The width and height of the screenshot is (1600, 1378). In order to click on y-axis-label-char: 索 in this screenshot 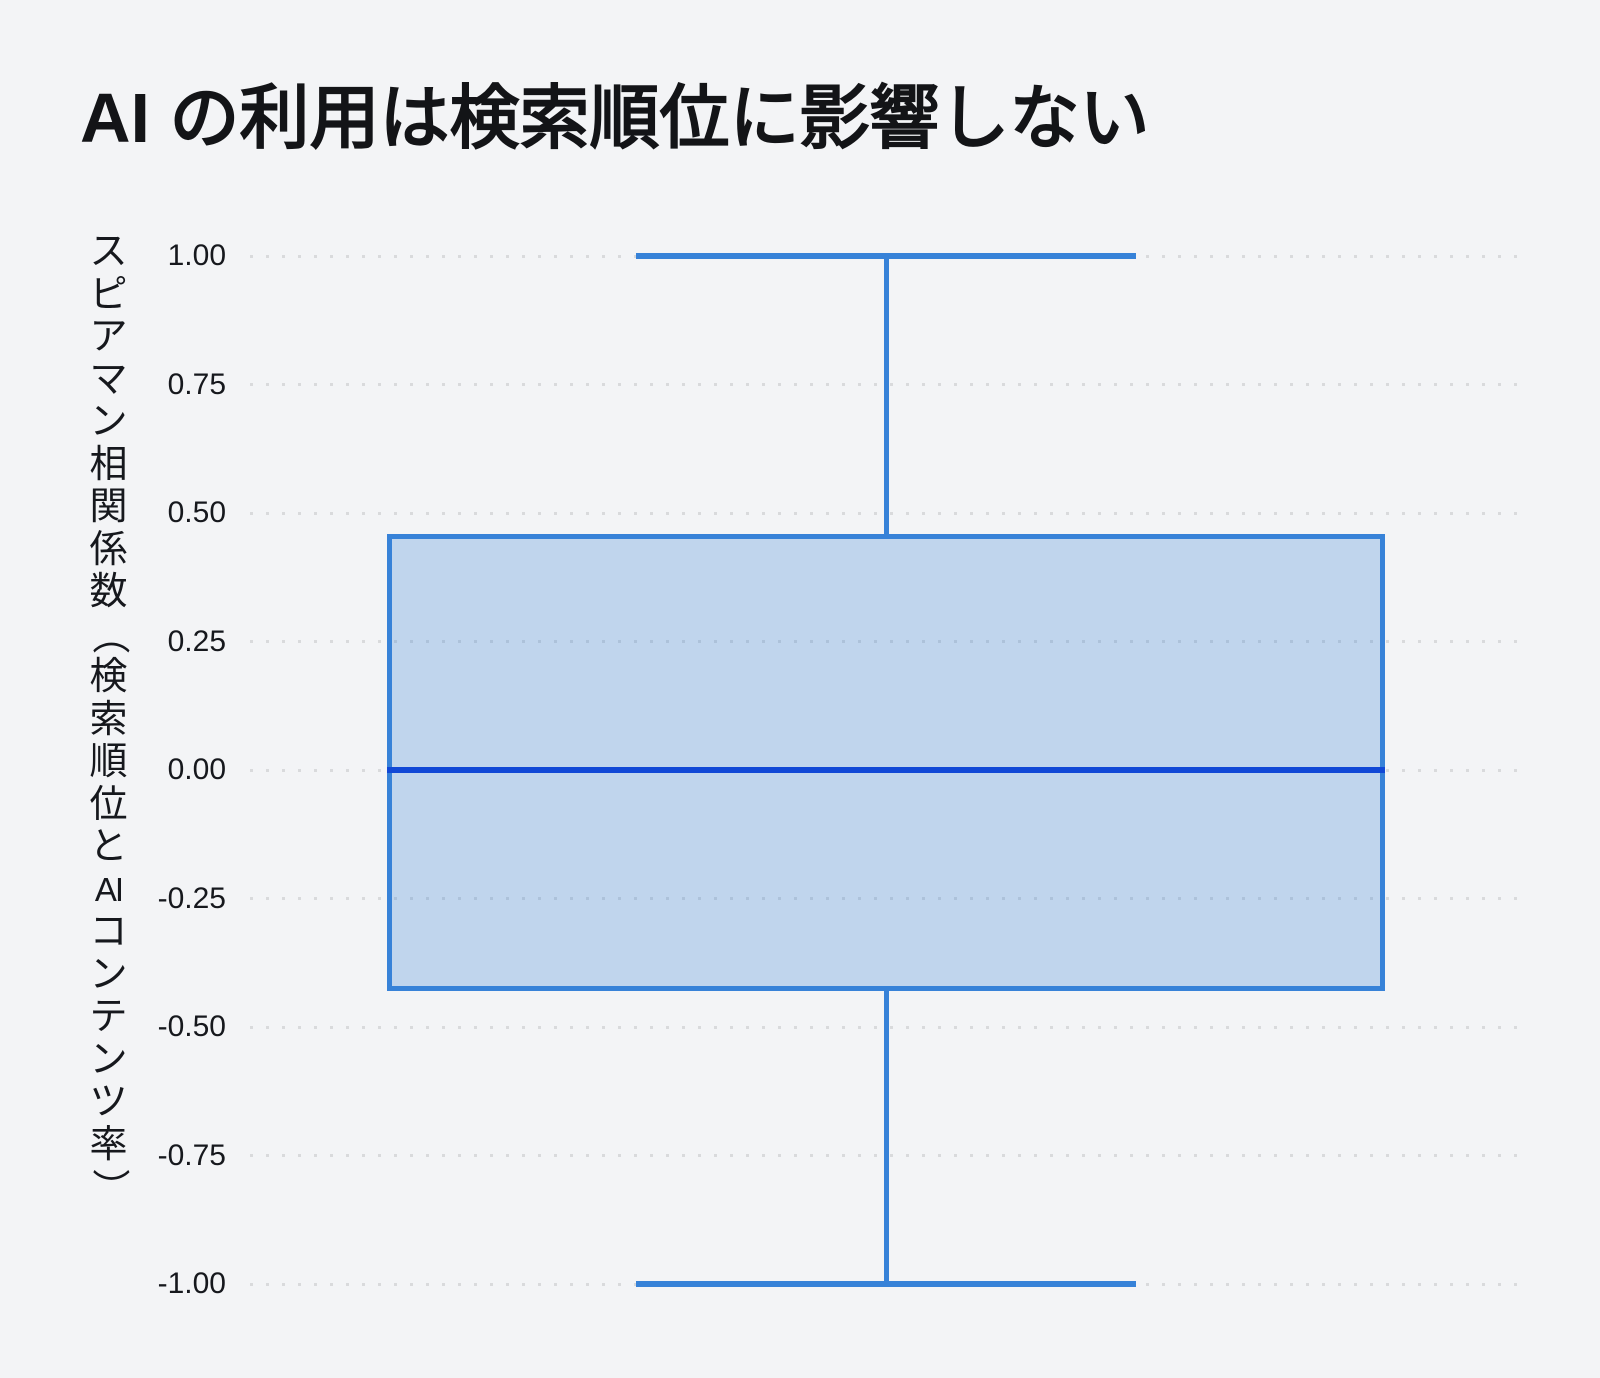, I will do `click(108, 719)`.